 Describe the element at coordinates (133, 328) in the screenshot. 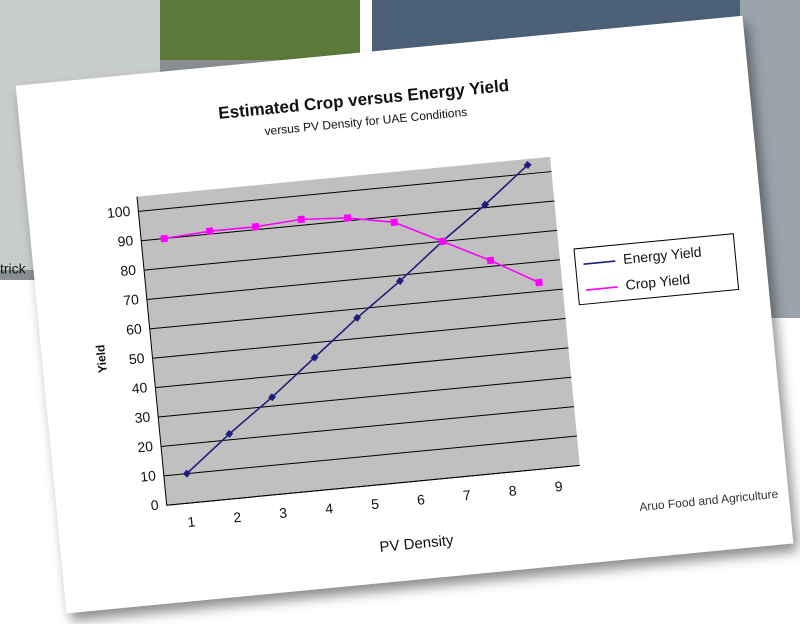

I see `y-tick-label: 60` at that location.